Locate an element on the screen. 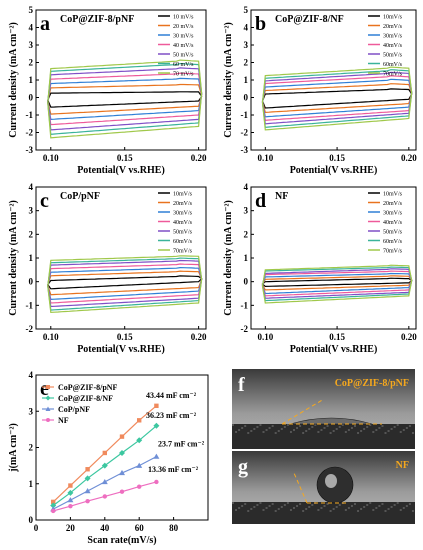 Image resolution: width=423 pixels, height=550 pixels. legend-label: 20mV/s is located at coordinates (183, 204).